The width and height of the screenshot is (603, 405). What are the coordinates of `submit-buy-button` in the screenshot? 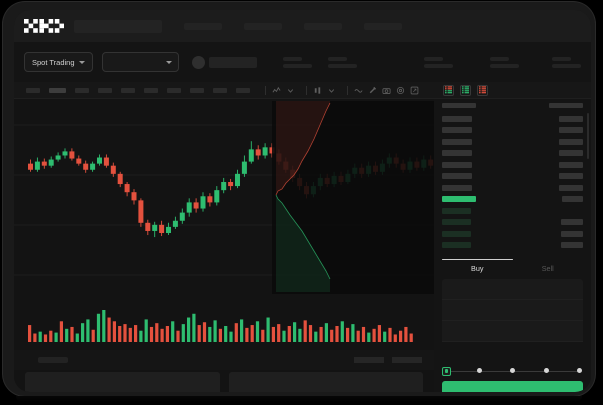 It's located at (512, 386).